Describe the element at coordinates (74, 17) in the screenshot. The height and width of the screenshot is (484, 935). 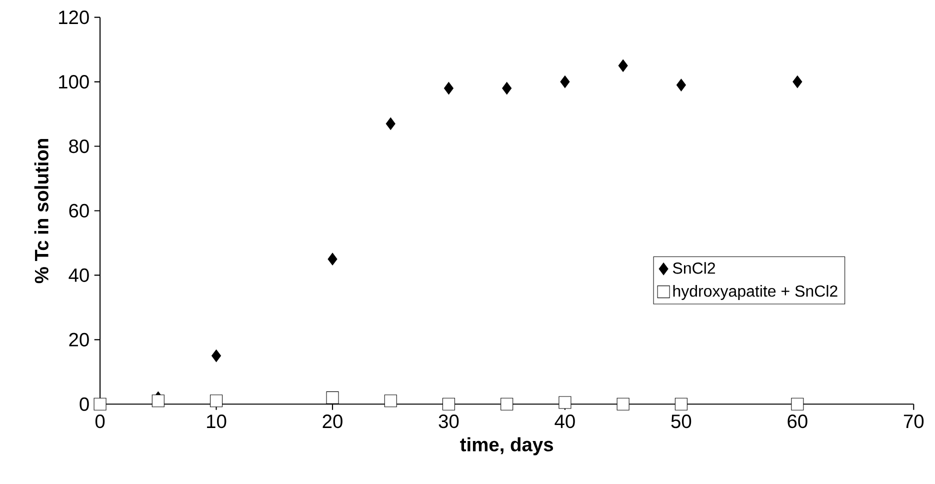
I see `y-tick-label: 120` at that location.